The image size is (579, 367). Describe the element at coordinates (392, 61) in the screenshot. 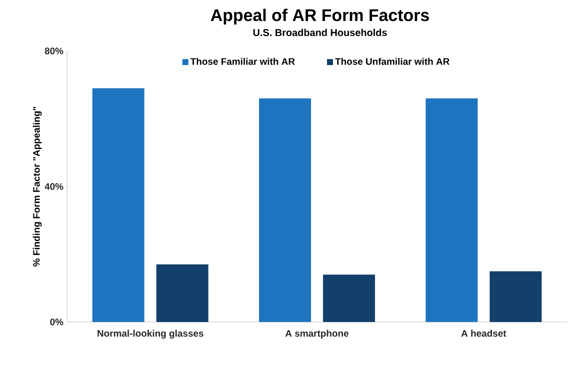

I see `legend-label: Those Unfamiliar with AR` at that location.